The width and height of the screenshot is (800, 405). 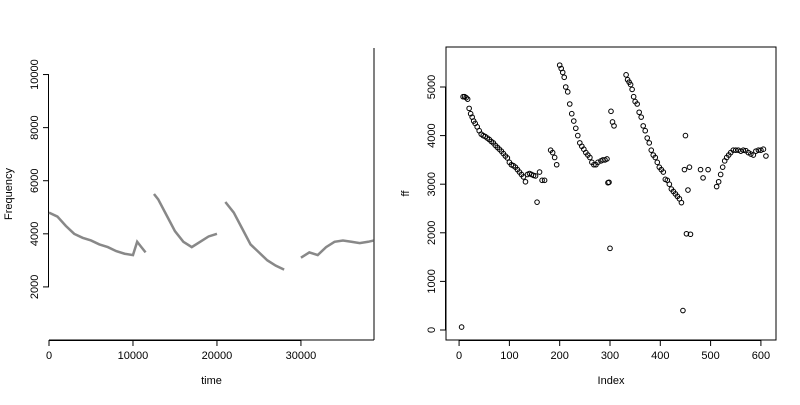 I want to click on y-axis-title: ff, so click(x=406, y=193).